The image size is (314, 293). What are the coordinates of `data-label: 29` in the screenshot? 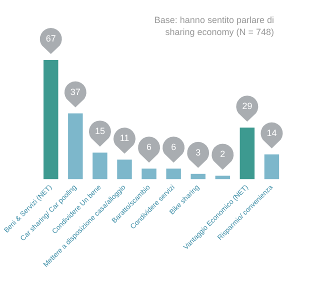 It's located at (247, 106).